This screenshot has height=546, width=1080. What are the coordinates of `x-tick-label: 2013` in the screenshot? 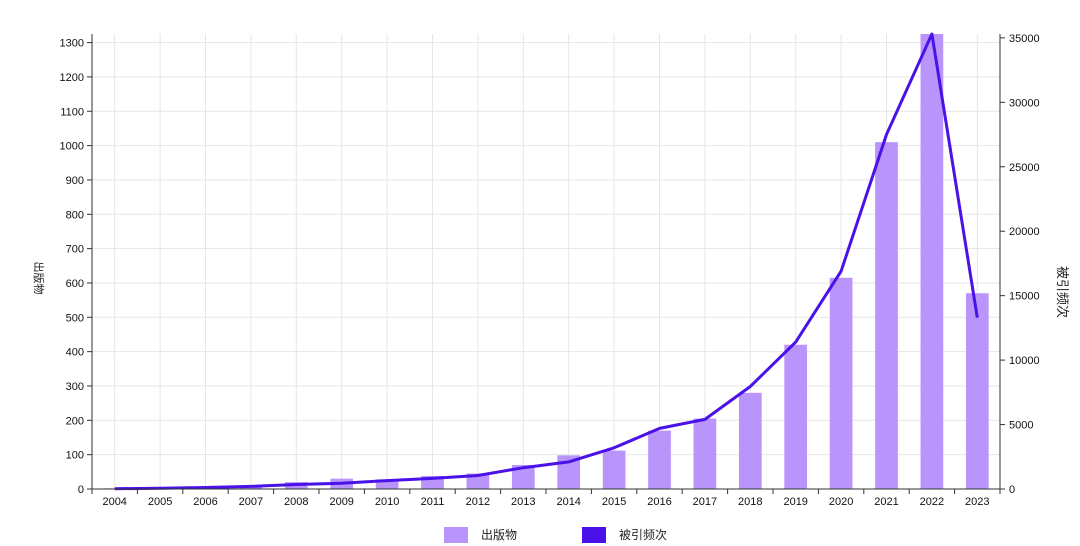 It's located at (523, 502).